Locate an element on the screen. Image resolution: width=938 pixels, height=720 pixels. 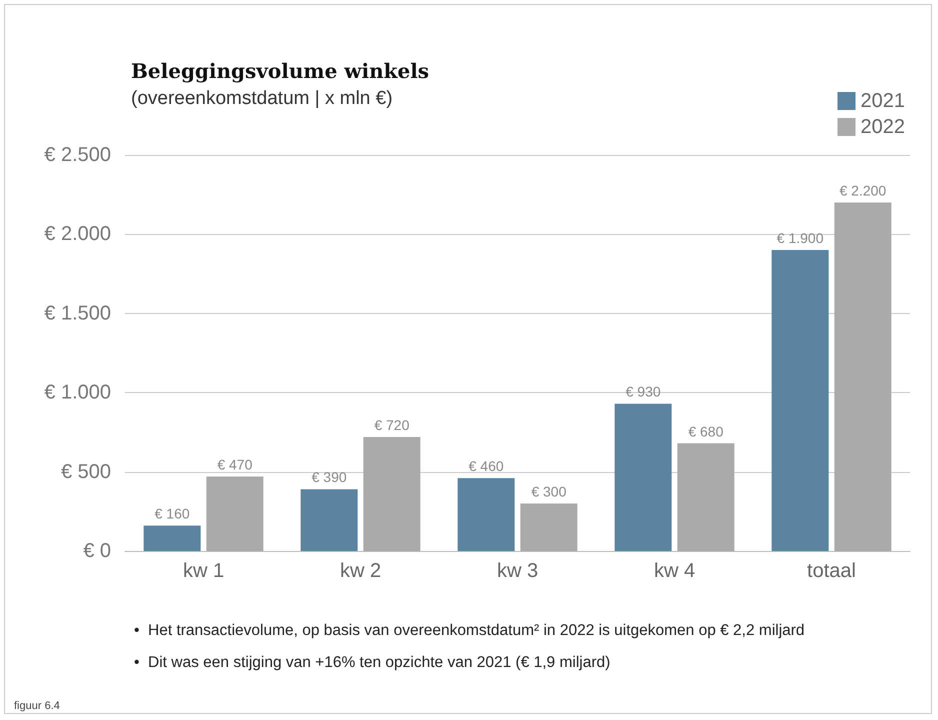
legend-label: 2022 is located at coordinates (883, 127).